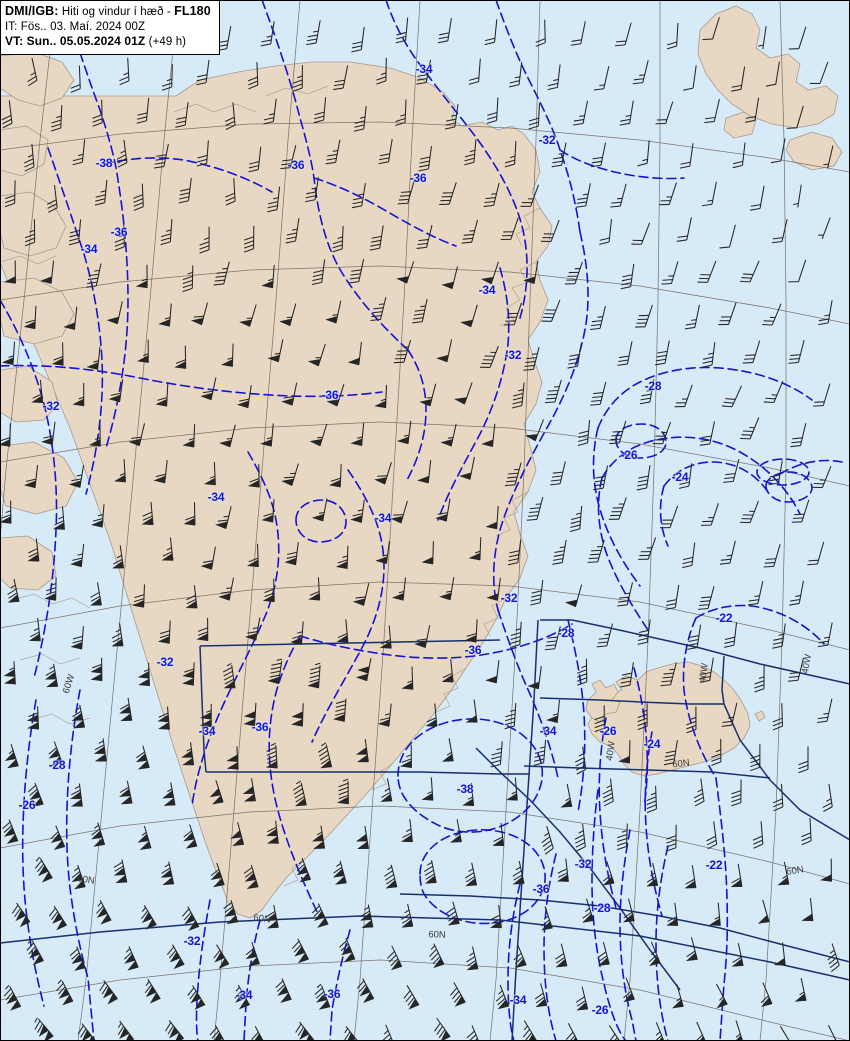  I want to click on it-value: Fös.. 03. Maí. 2024 00Z, so click(83, 26).